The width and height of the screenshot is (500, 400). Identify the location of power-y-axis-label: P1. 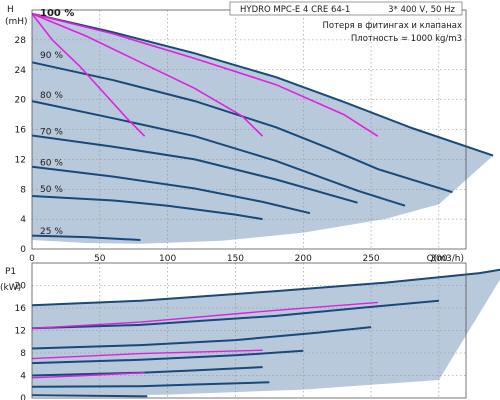
(10, 272).